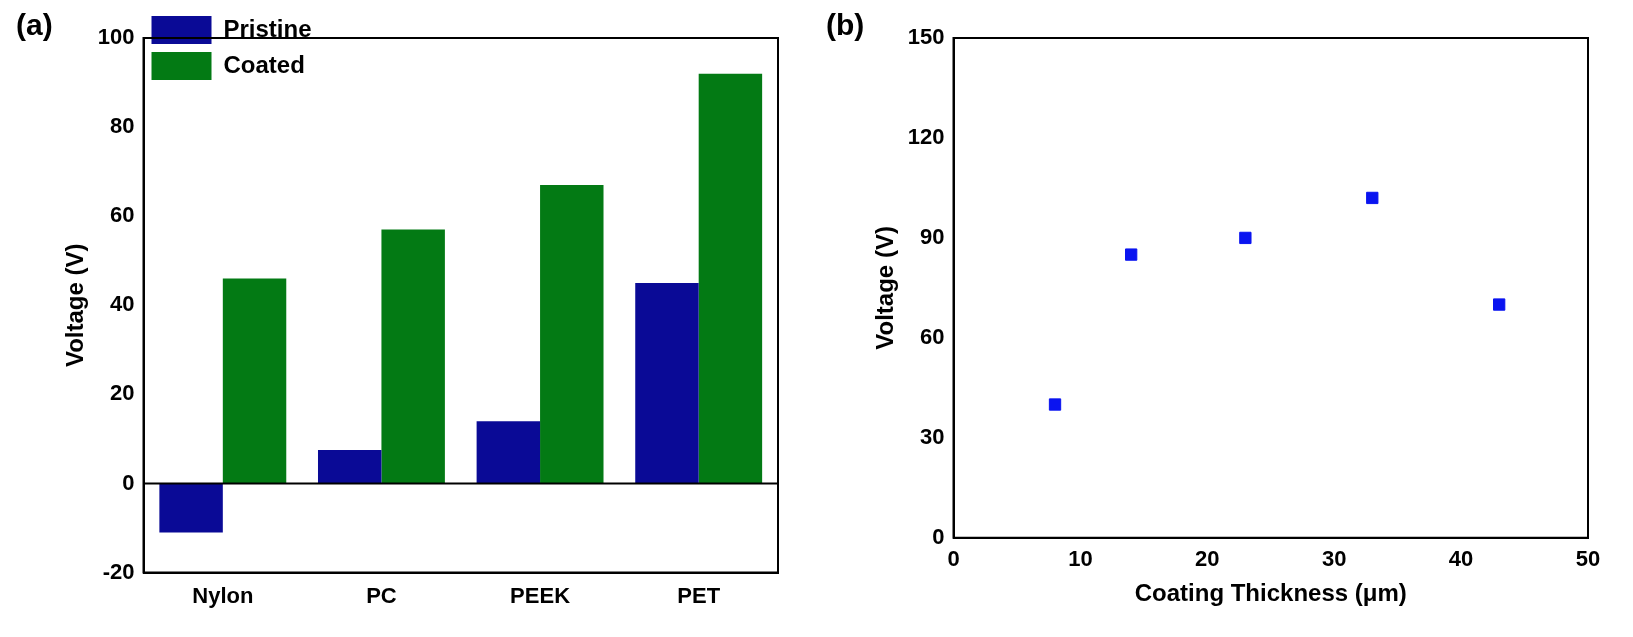  Describe the element at coordinates (116, 37) in the screenshot. I see `y-tick-label: 100` at that location.